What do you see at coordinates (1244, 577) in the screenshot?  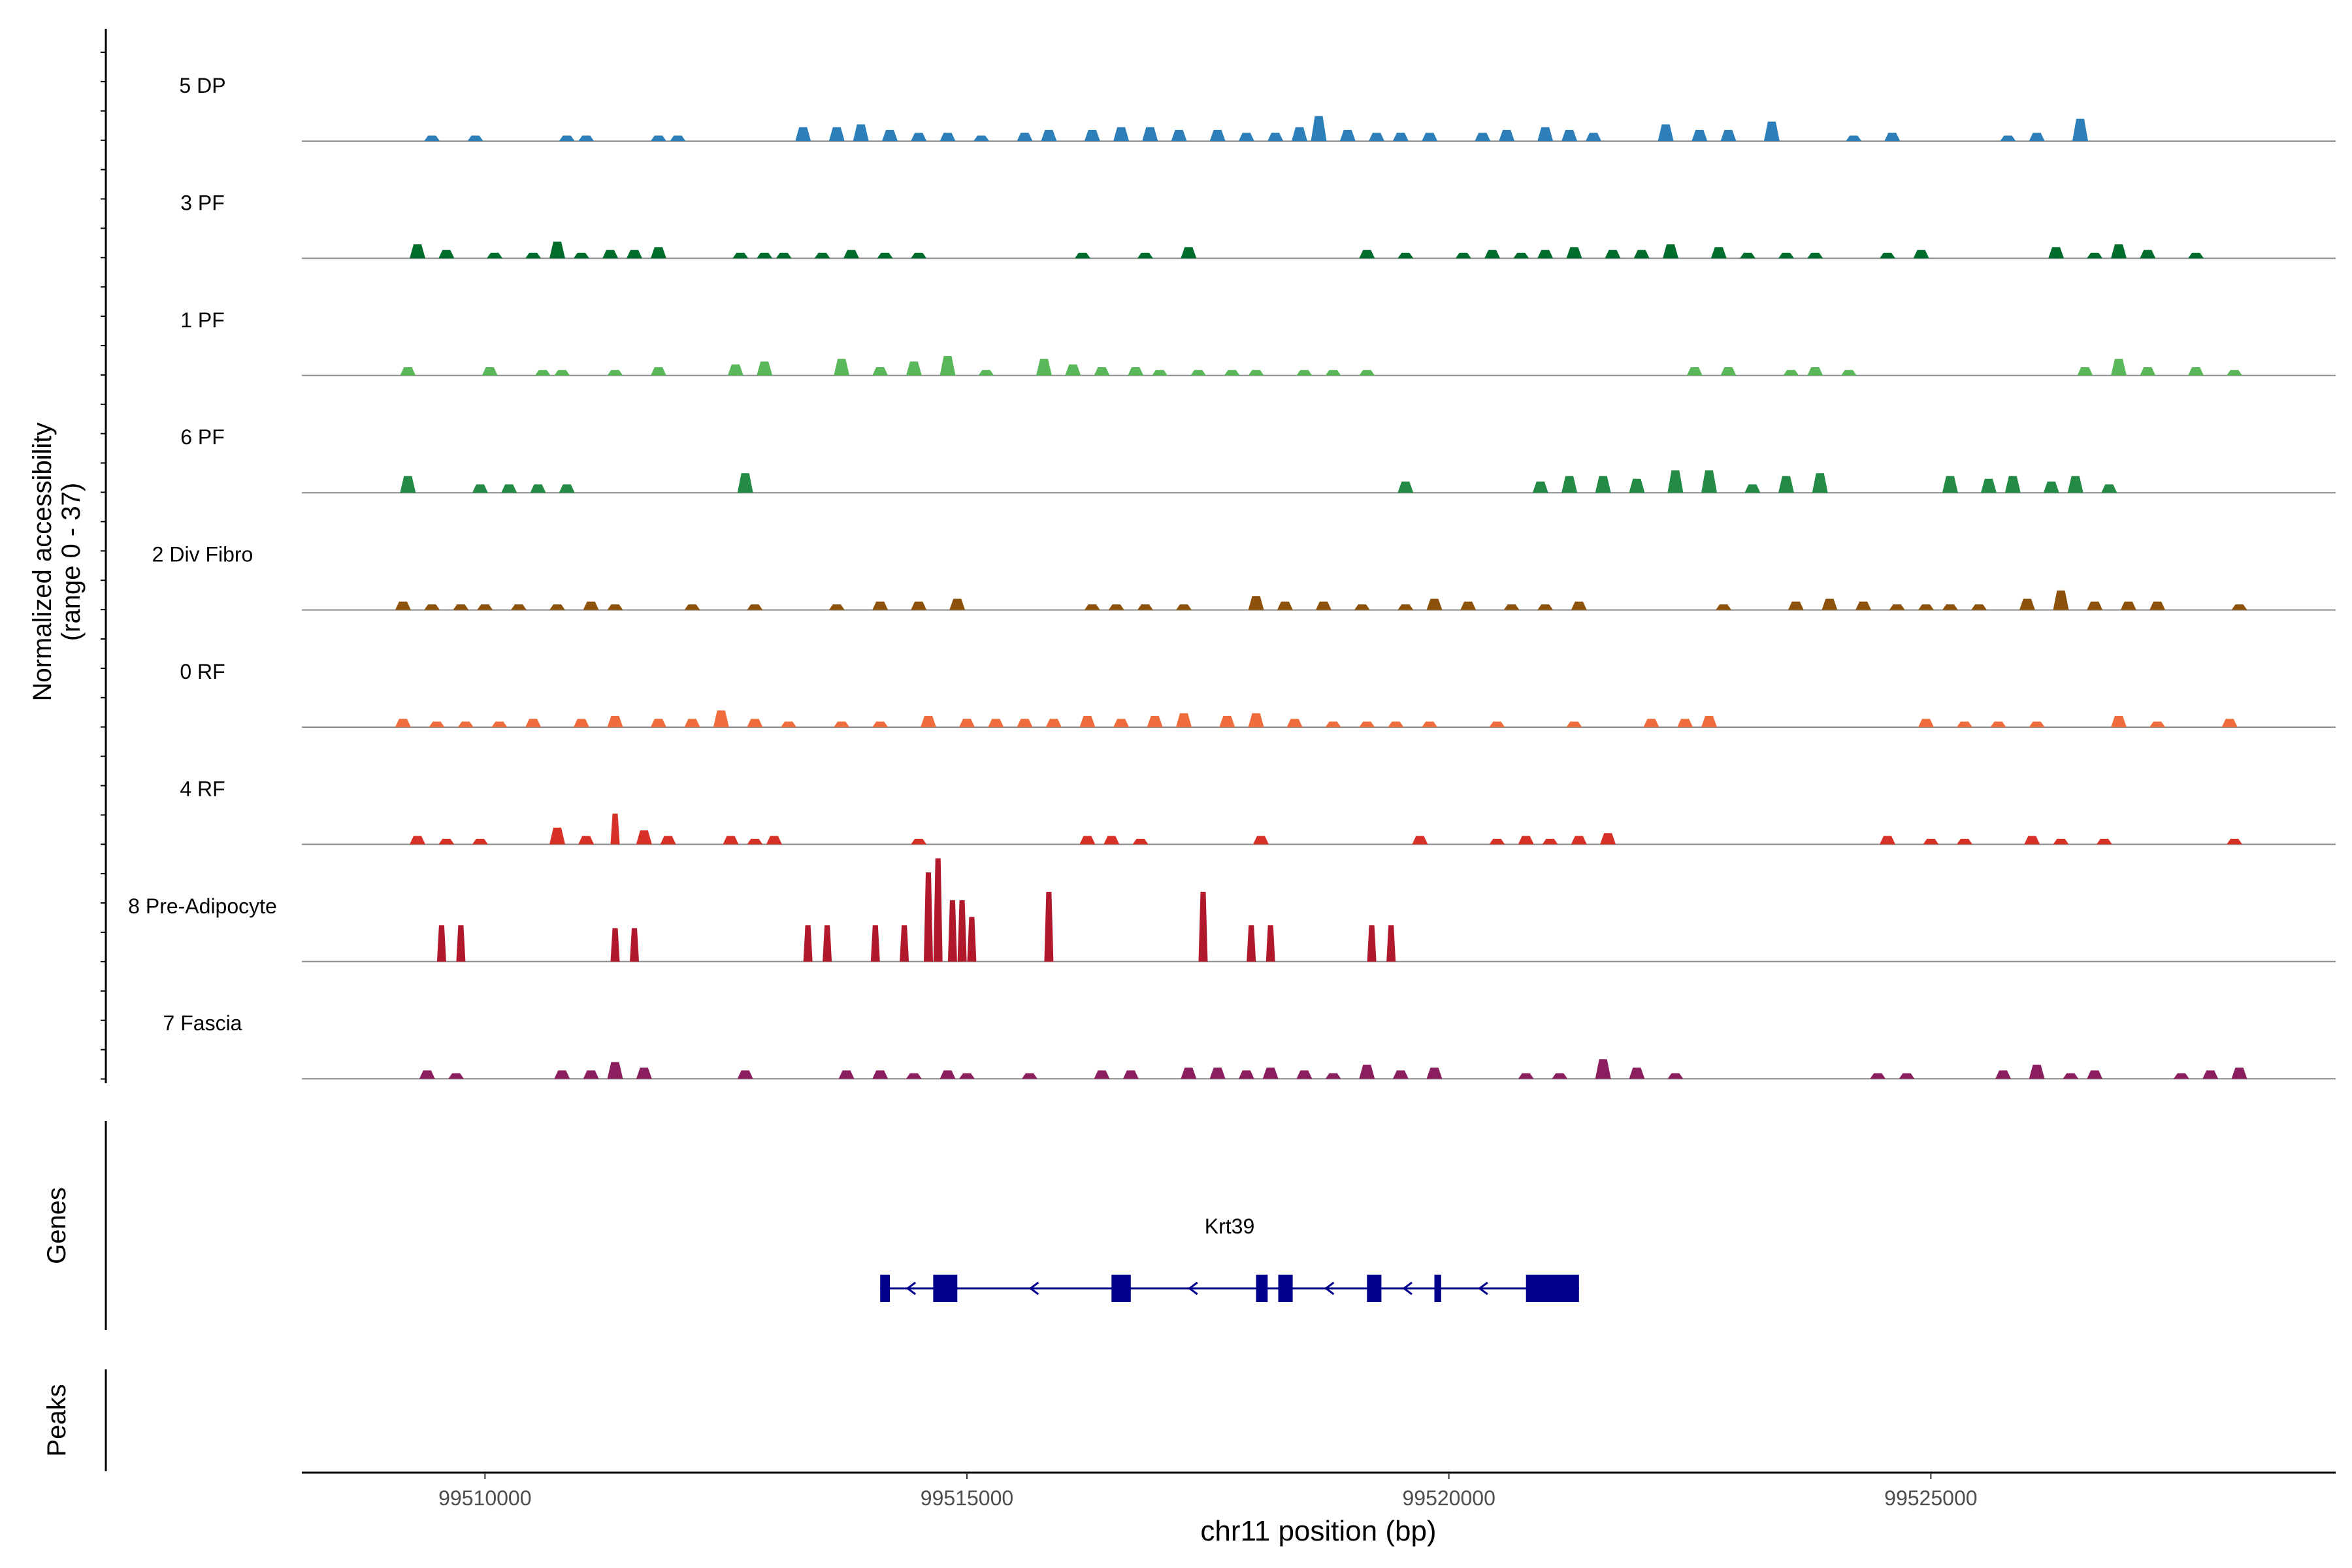 I see `track-4: 2 Div Fibro` at bounding box center [1244, 577].